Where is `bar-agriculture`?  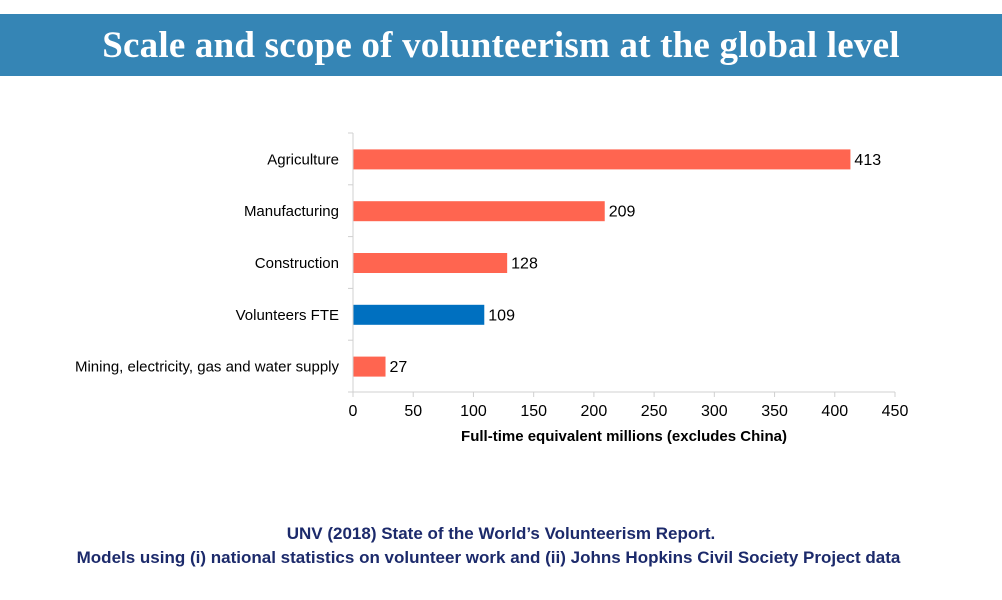 bar-agriculture is located at coordinates (602, 159).